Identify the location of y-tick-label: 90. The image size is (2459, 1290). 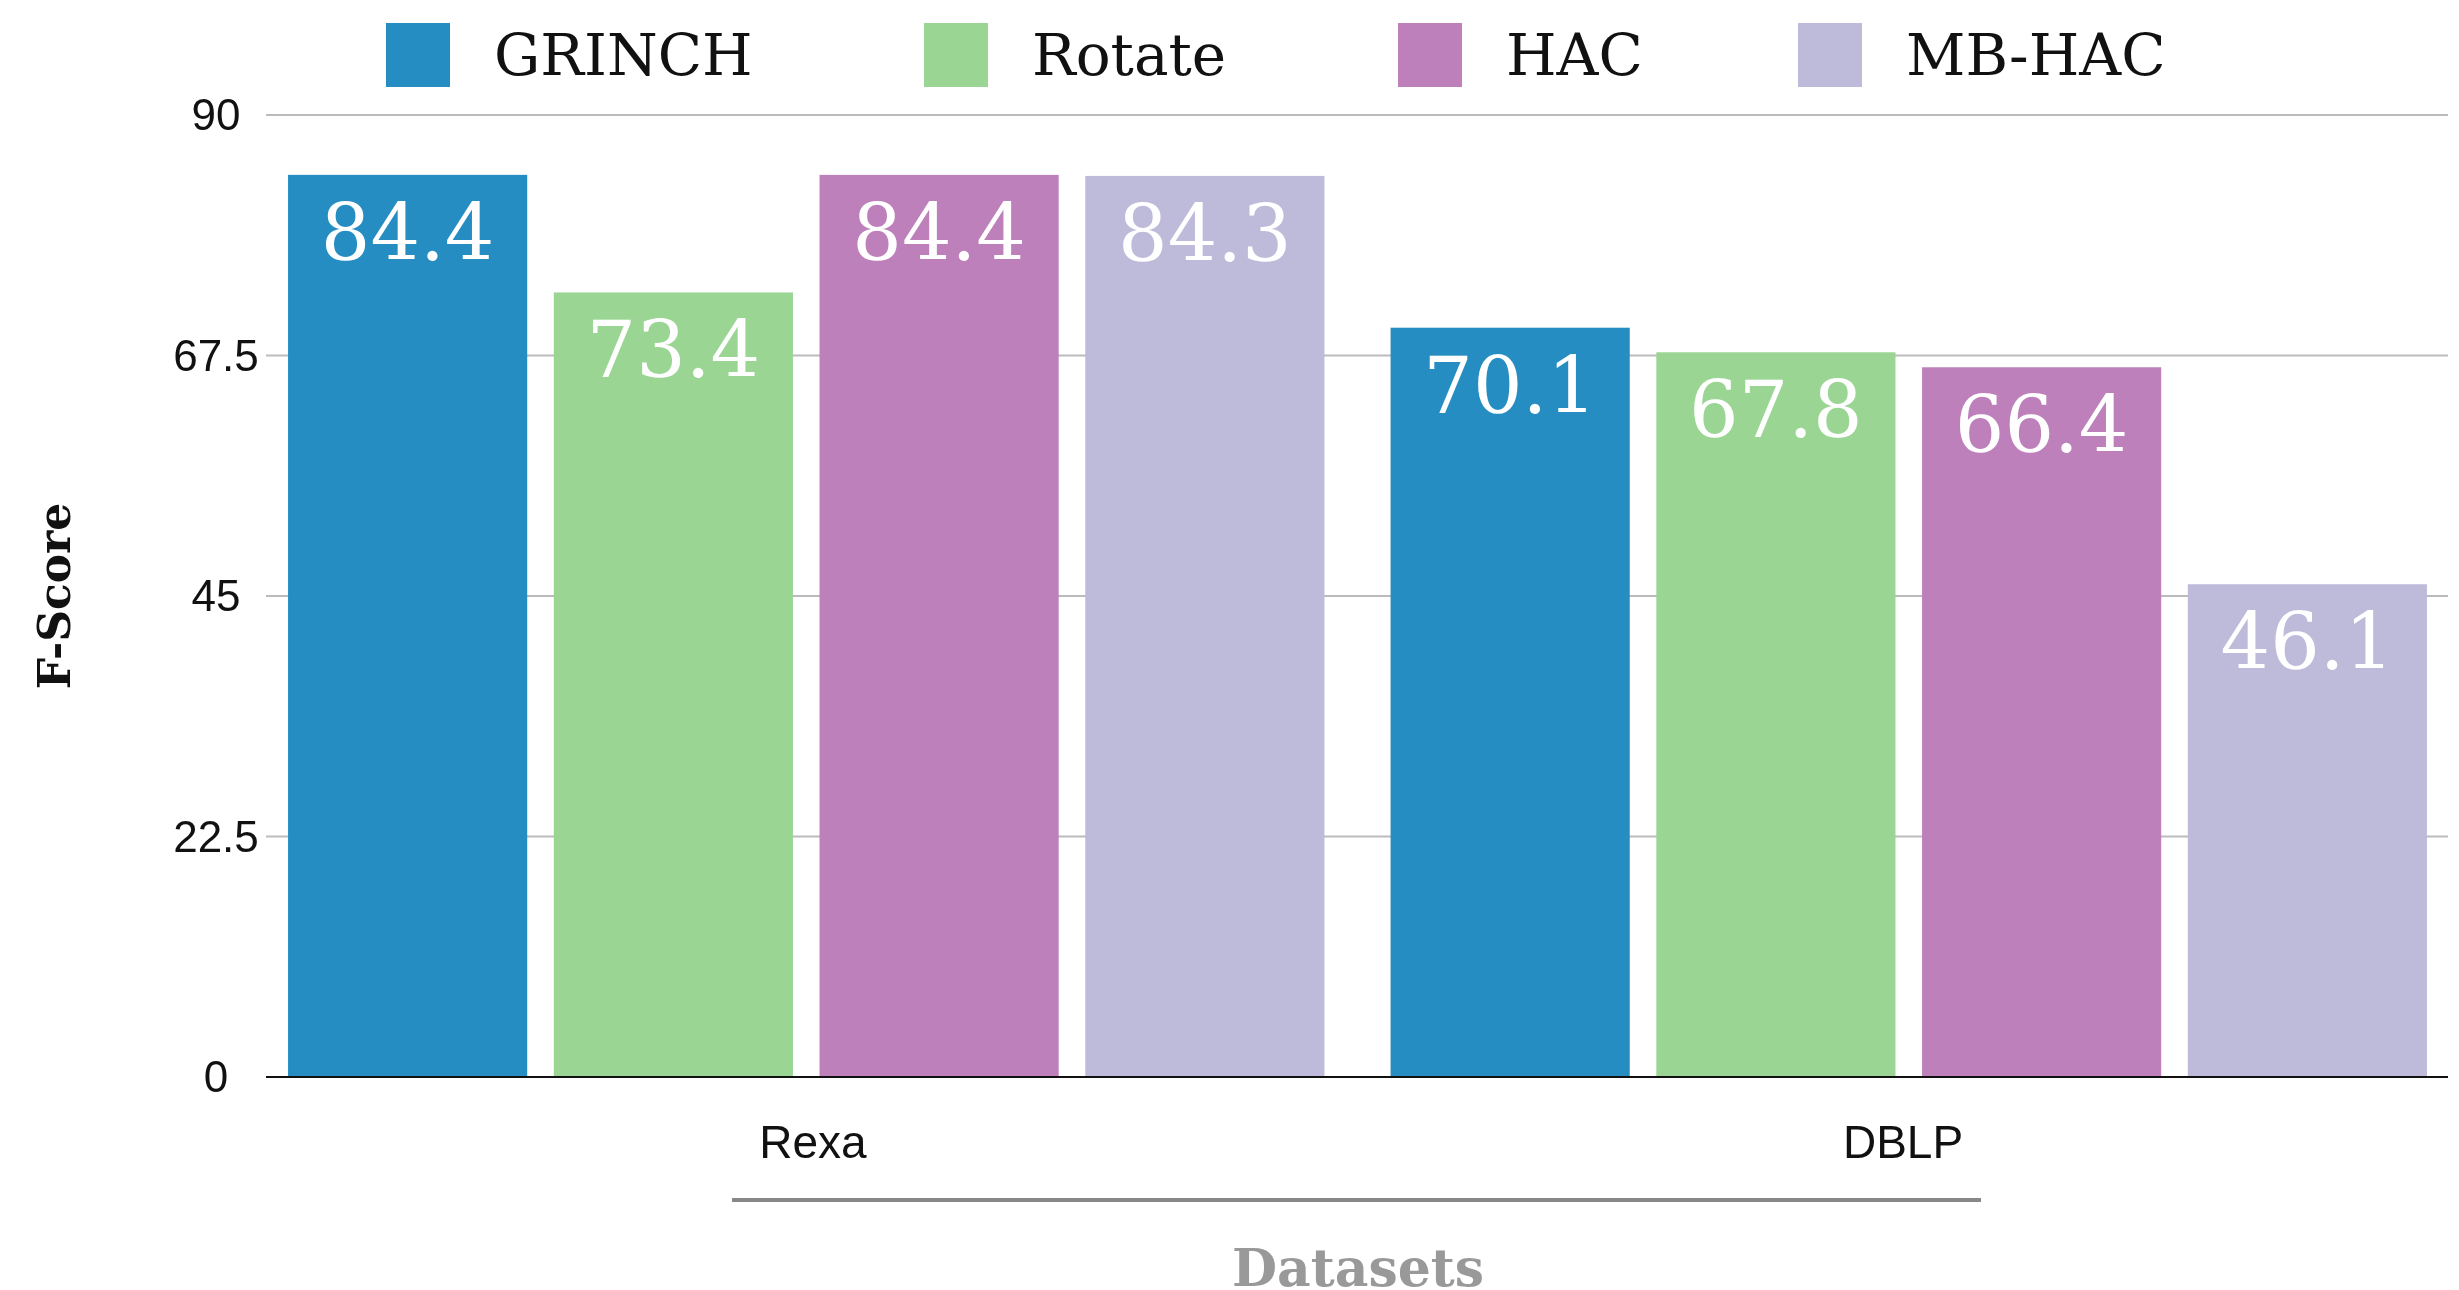
(216, 114).